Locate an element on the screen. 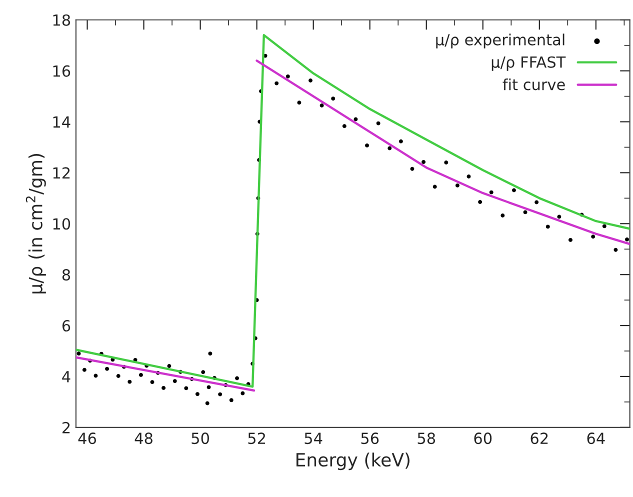 This screenshot has width=633, height=497. y-tick-label: 18 is located at coordinates (61, 20).